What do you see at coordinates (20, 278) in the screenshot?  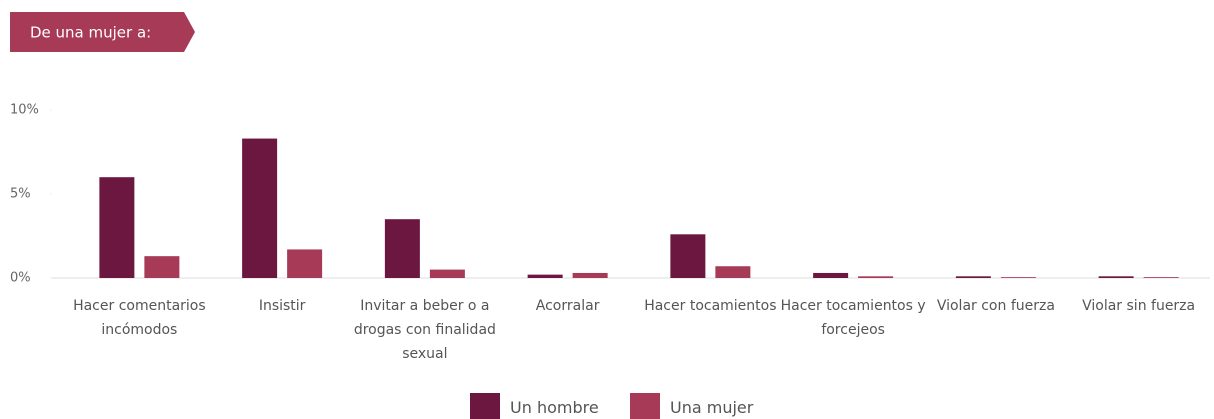 I see `y-tick-label: 0%` at bounding box center [20, 278].